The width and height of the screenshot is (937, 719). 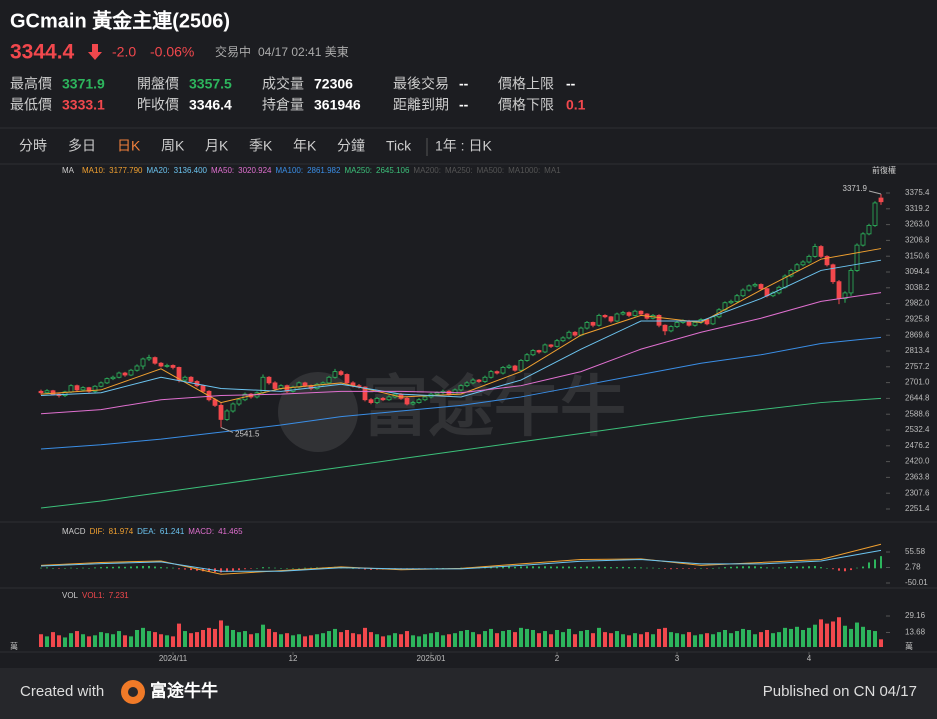 I want to click on x-tick-label: 2, so click(x=557, y=658).